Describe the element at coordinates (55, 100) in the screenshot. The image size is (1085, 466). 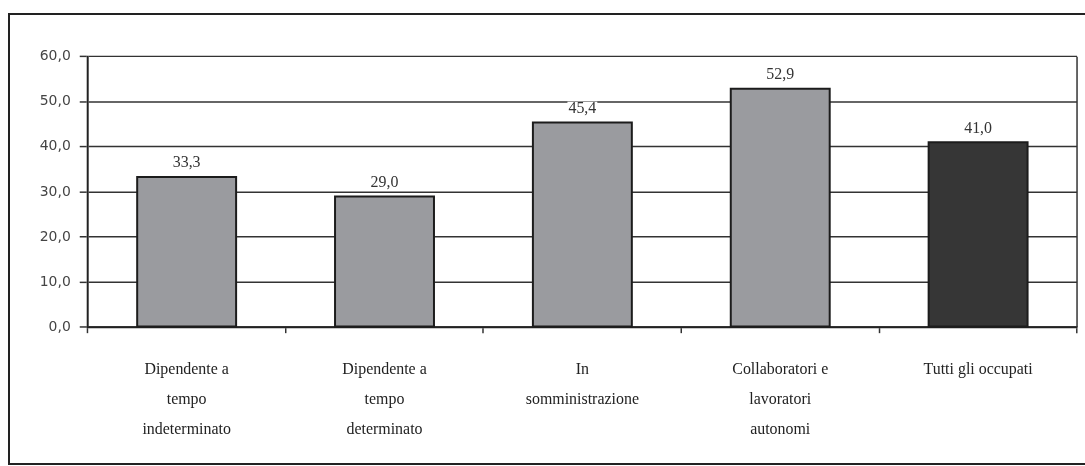
I see `y-tick-label: 50,0` at that location.